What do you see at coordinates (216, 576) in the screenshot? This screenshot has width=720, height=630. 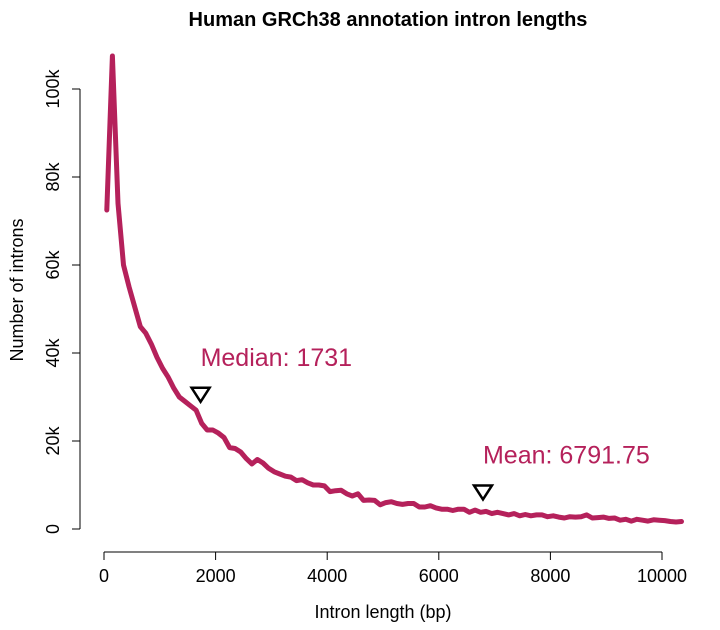 I see `x-tick-label: 2000` at bounding box center [216, 576].